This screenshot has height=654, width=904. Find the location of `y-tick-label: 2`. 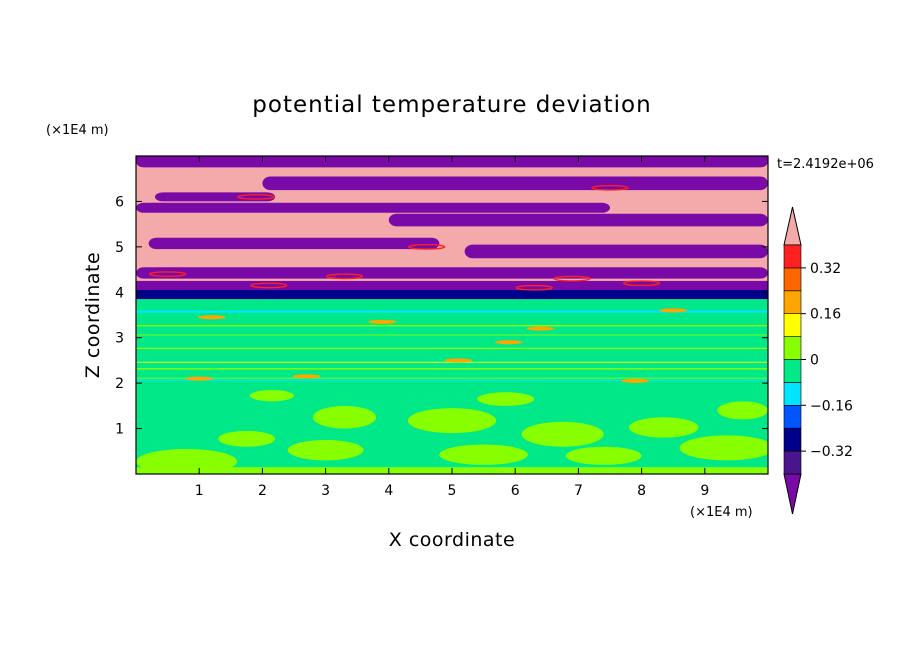

y-tick-label: 2 is located at coordinates (119, 384).